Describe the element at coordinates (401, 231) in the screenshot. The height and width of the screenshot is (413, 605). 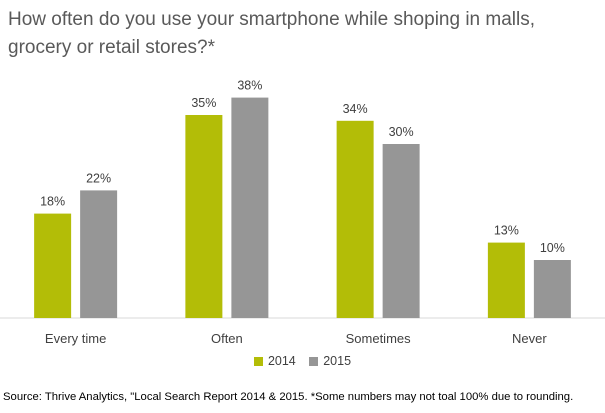
I see `bar-2015-sometimes` at that location.